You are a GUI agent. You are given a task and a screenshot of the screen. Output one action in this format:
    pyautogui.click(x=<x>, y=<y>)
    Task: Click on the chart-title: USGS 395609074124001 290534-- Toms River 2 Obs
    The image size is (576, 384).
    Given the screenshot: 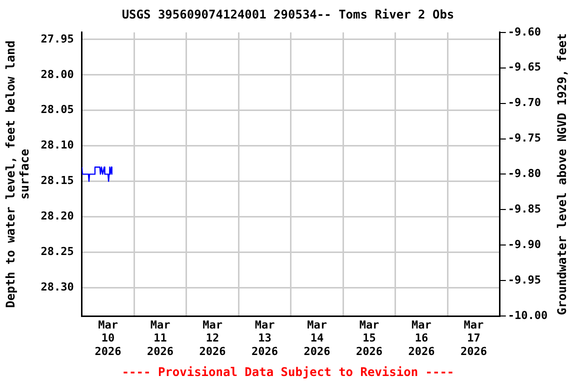 What is the action you would take?
    pyautogui.click(x=288, y=14)
    